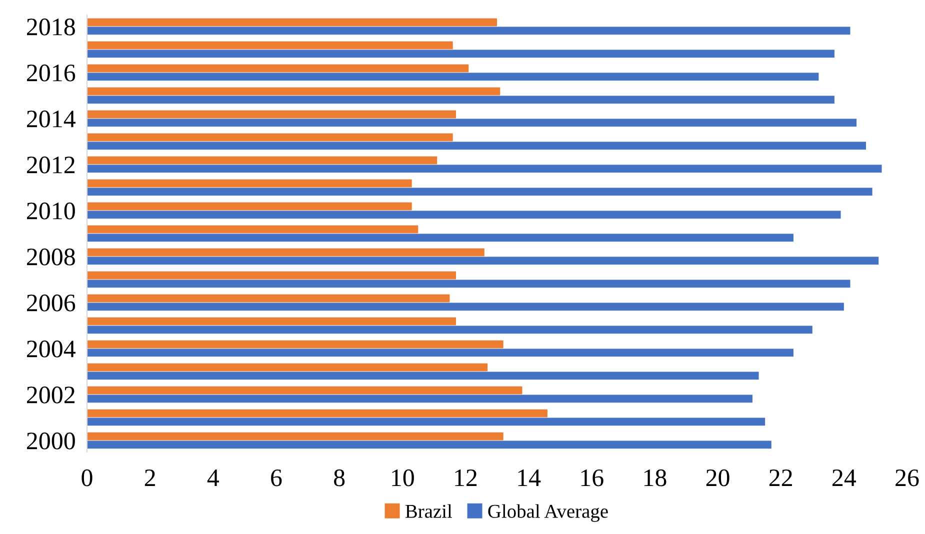 Image resolution: width=925 pixels, height=534 pixels. Describe the element at coordinates (276, 477) in the screenshot. I see `x-tick-label: 6` at that location.